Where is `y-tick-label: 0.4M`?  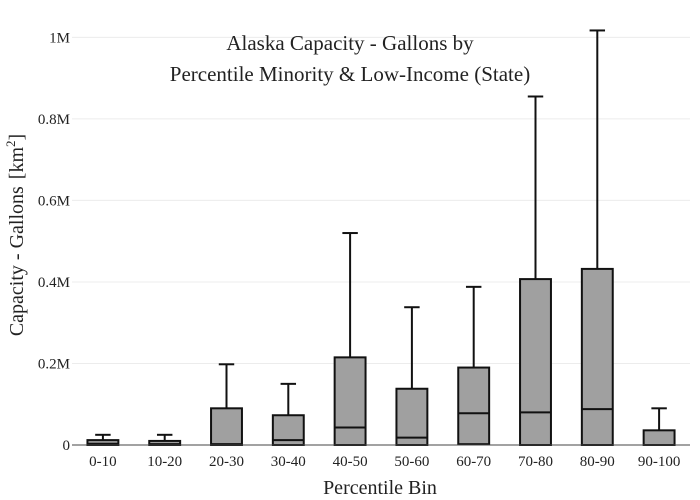 y-tick-label: 0.4M is located at coordinates (54, 283).